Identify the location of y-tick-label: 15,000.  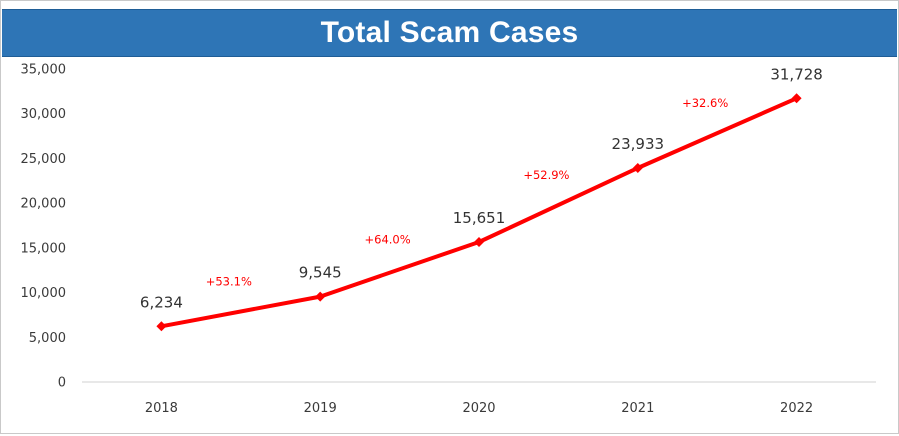
(44, 248).